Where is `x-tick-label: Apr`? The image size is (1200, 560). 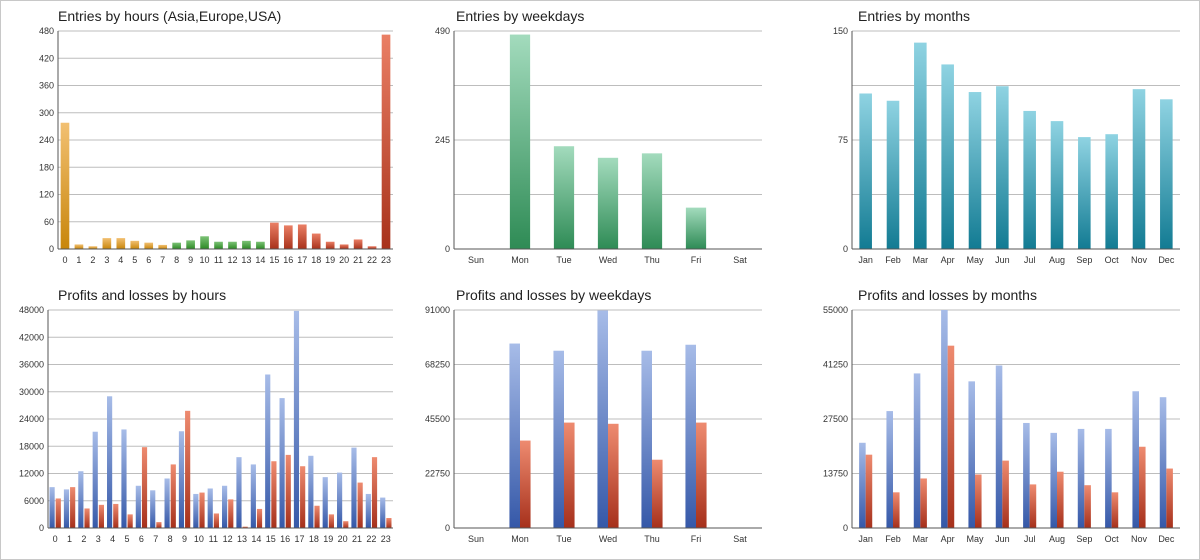 x-tick-label: Apr is located at coordinates (948, 539).